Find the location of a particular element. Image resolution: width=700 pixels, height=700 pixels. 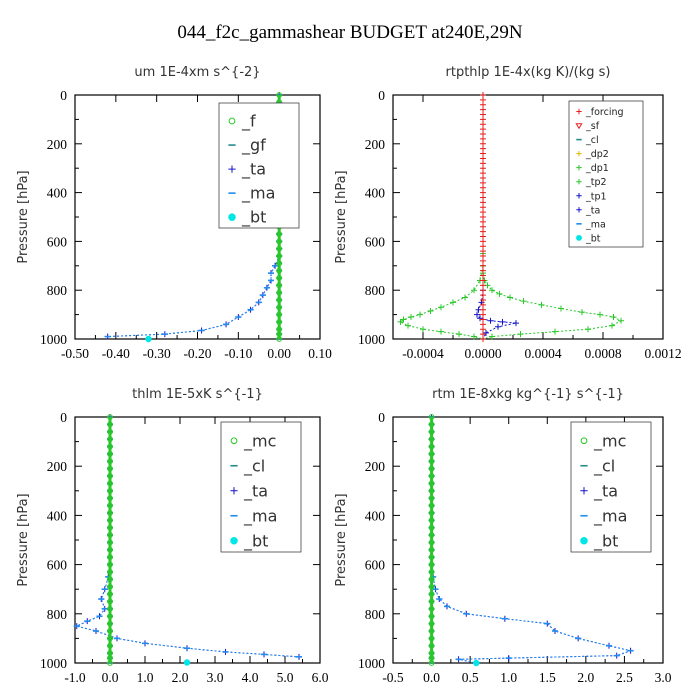

legend-entry: _gf is located at coordinates (253, 146).